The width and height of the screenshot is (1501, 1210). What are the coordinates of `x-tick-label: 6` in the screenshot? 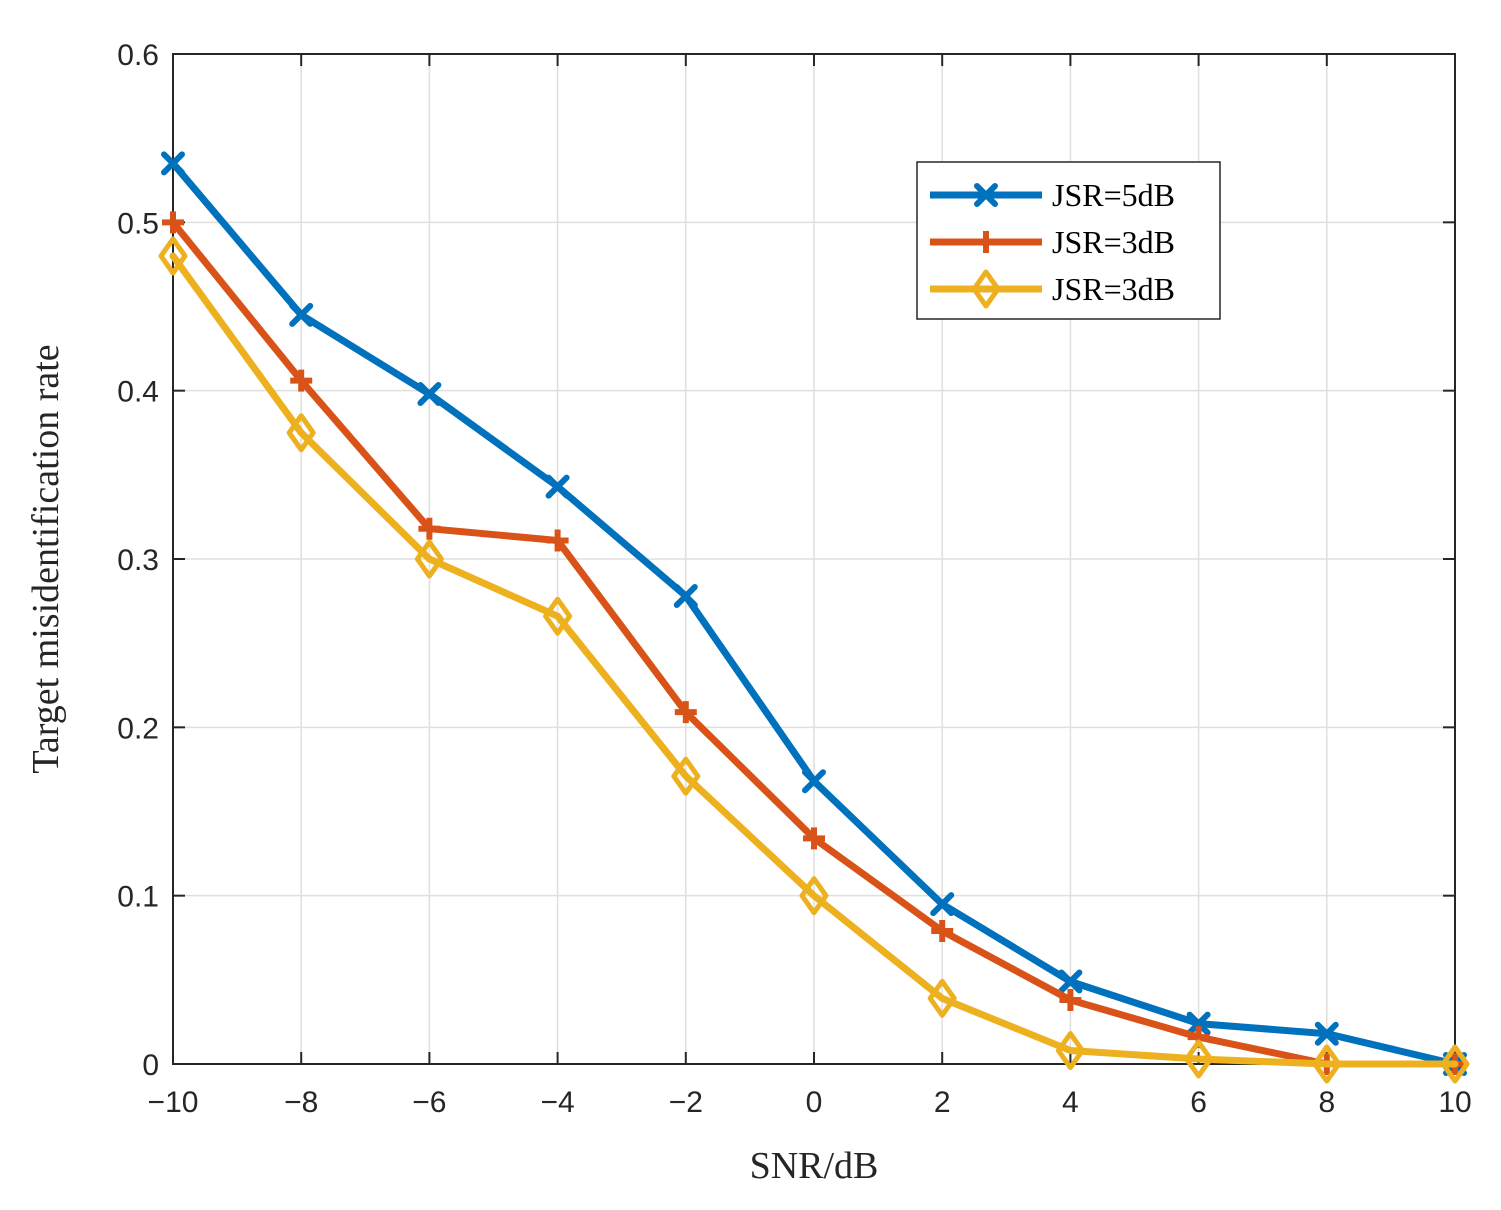 It's located at (1198, 1102).